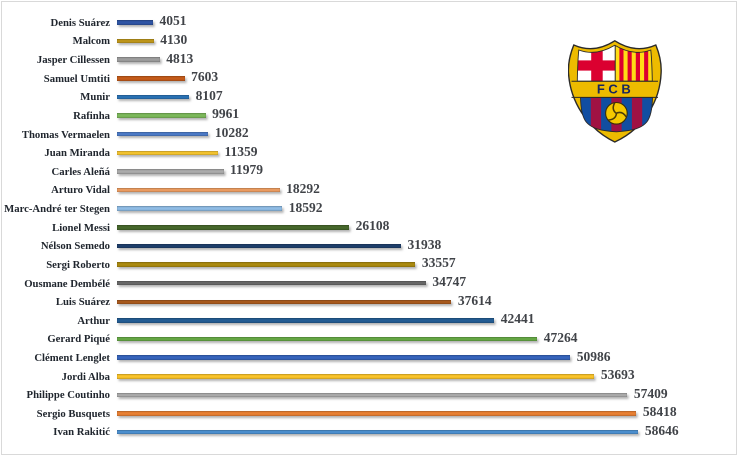  What do you see at coordinates (616, 89) in the screenshot?
I see `svg-text: FCB` at bounding box center [616, 89].